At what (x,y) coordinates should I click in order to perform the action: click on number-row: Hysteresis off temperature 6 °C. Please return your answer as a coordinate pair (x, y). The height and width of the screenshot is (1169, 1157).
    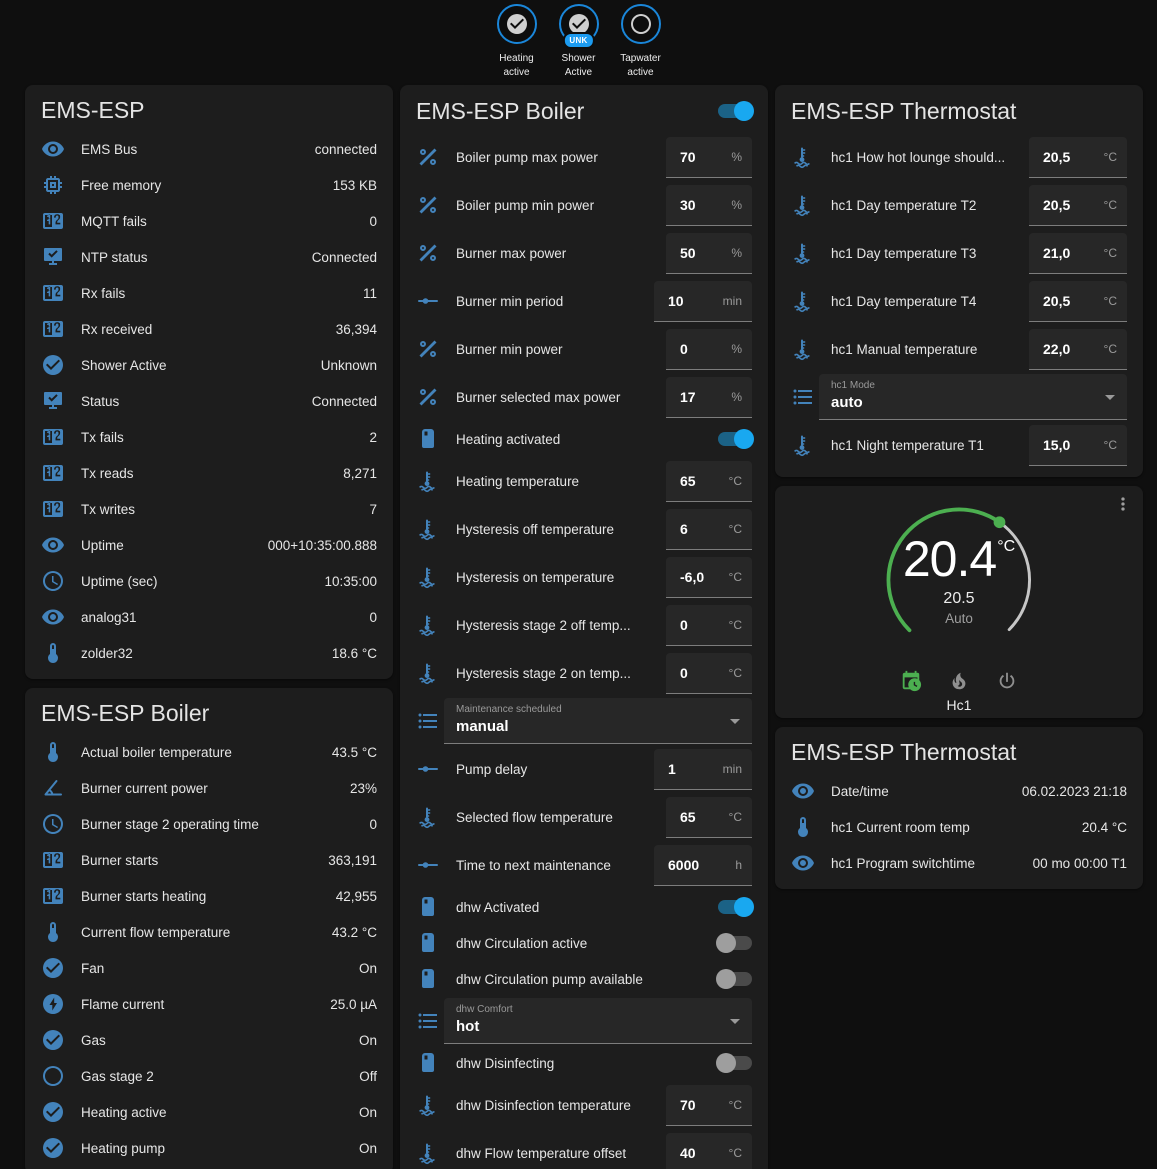
    Looking at the image, I should click on (584, 529).